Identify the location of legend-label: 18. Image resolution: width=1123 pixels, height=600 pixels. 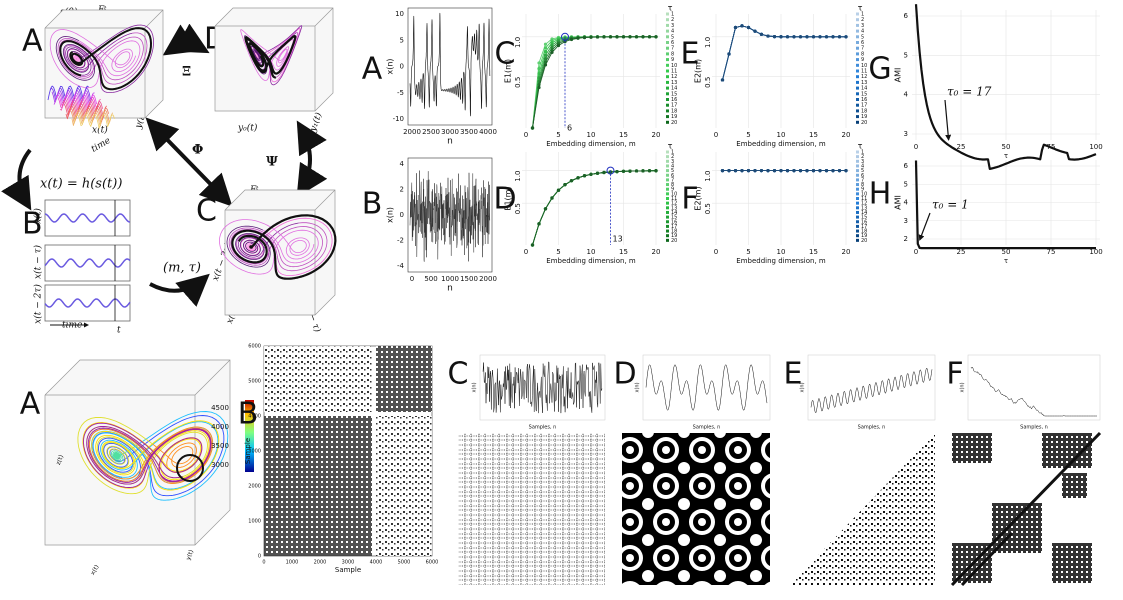
(674, 232).